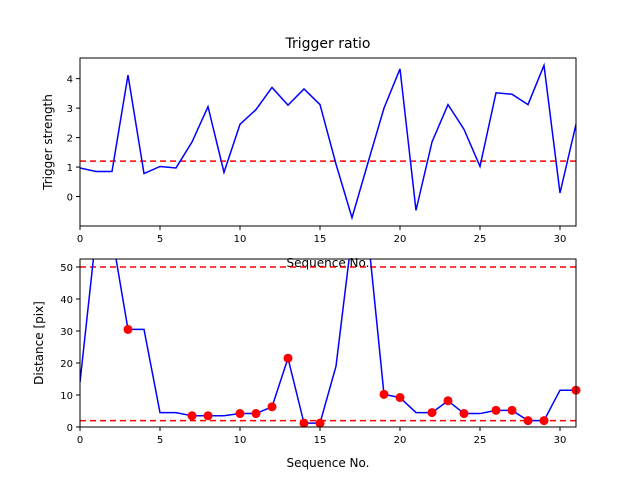 The image size is (640, 480). Describe the element at coordinates (70, 80) in the screenshot. I see `y-tick-label: 4` at that location.